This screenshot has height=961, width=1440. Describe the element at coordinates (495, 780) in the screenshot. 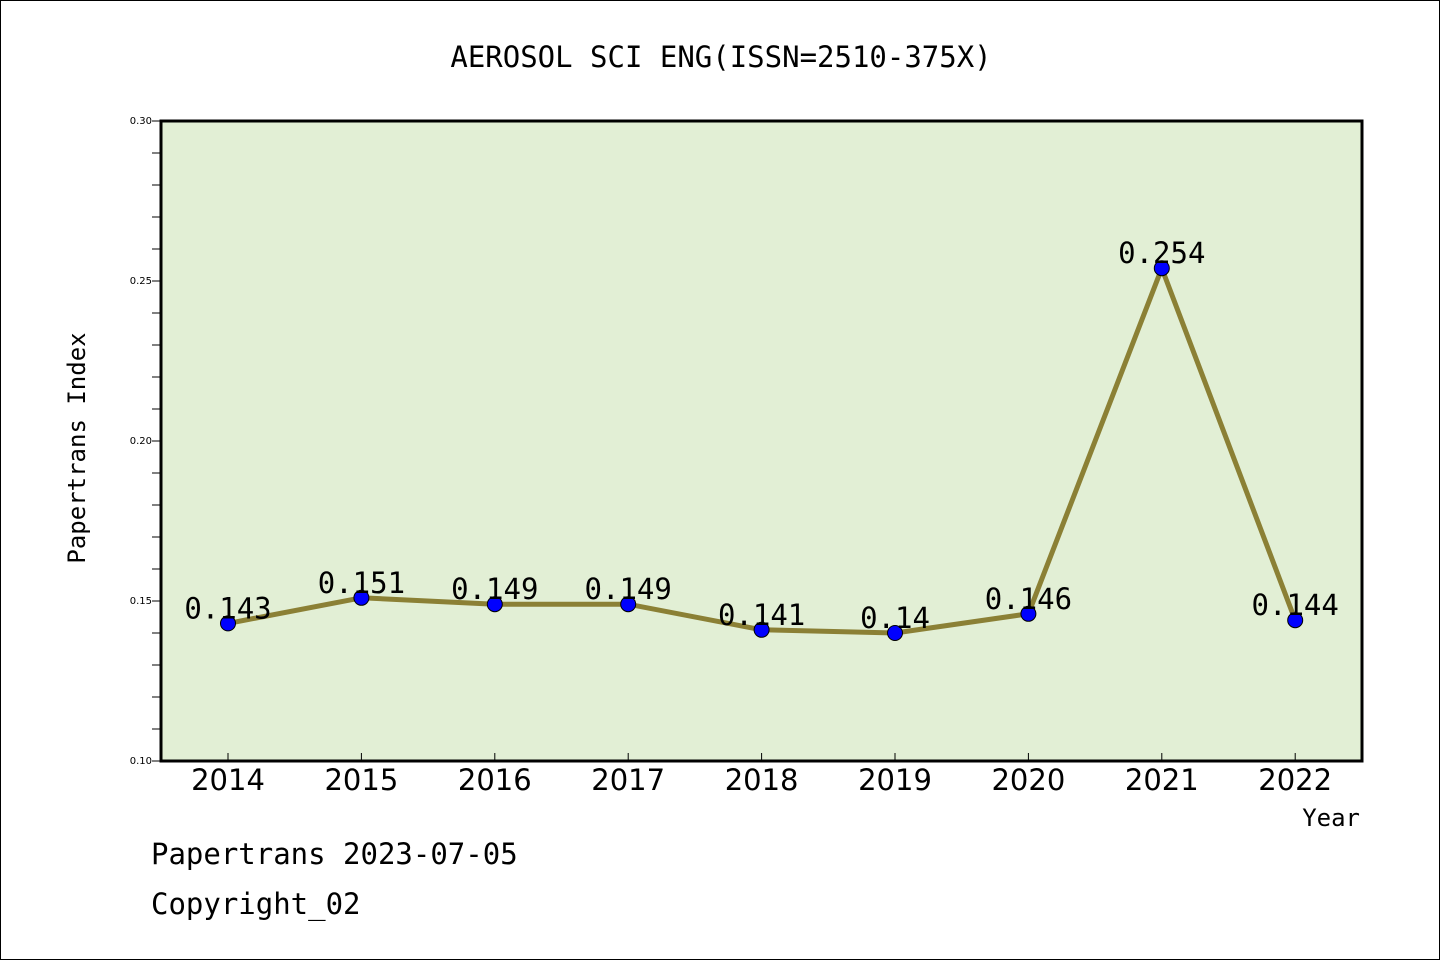

I see `x-tick-label: 2016` at that location.